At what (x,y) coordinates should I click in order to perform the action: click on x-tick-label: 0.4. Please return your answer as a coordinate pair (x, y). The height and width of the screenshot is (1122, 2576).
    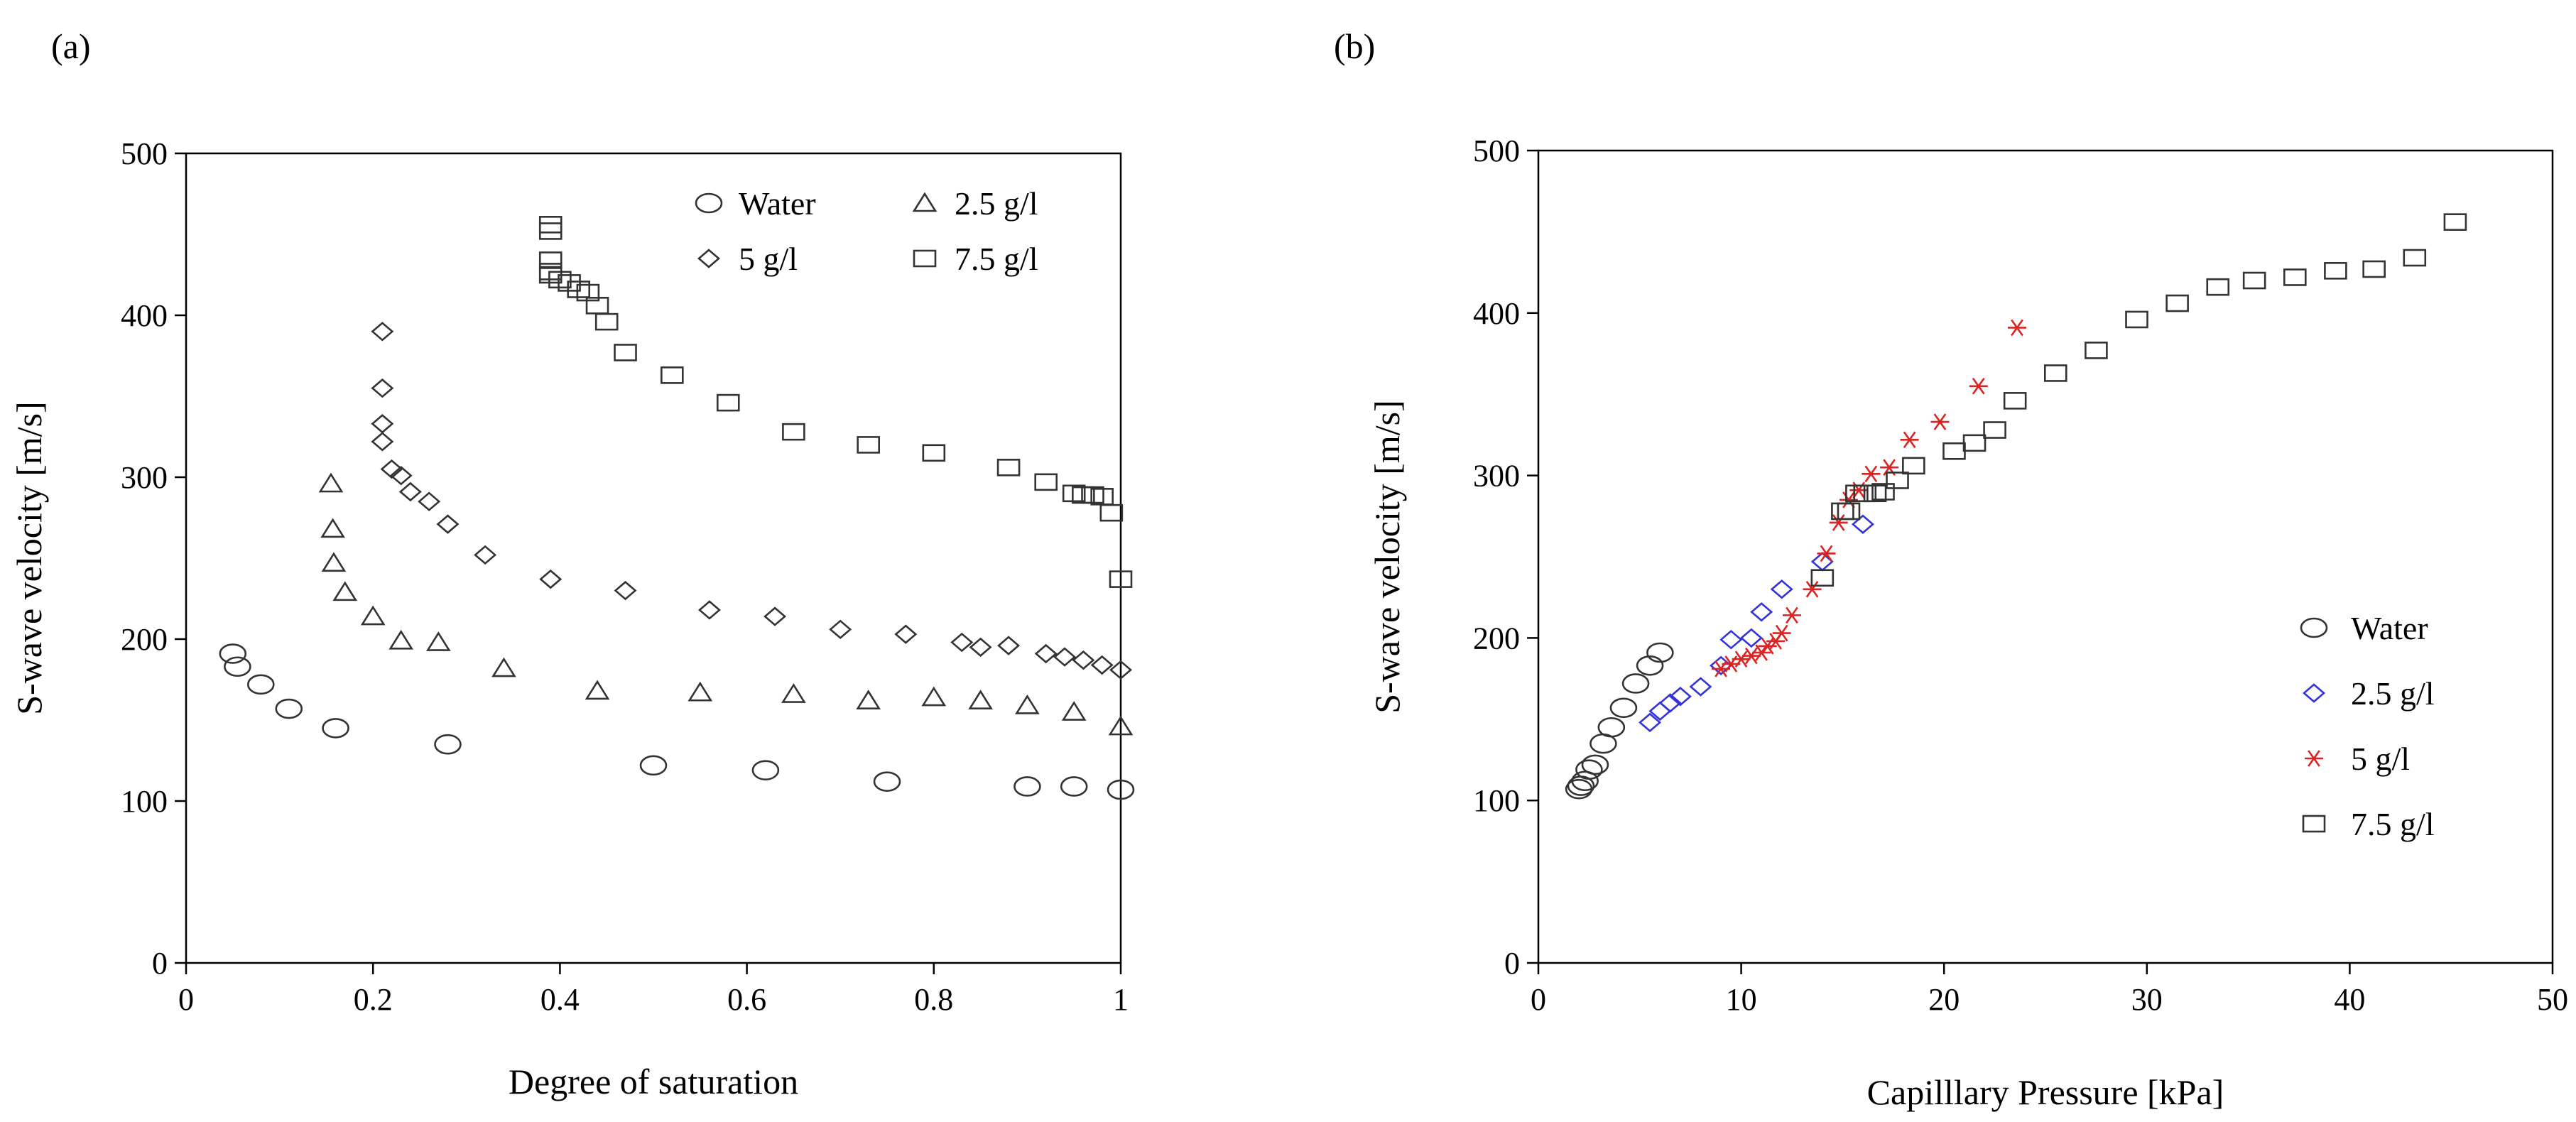
    Looking at the image, I should click on (560, 999).